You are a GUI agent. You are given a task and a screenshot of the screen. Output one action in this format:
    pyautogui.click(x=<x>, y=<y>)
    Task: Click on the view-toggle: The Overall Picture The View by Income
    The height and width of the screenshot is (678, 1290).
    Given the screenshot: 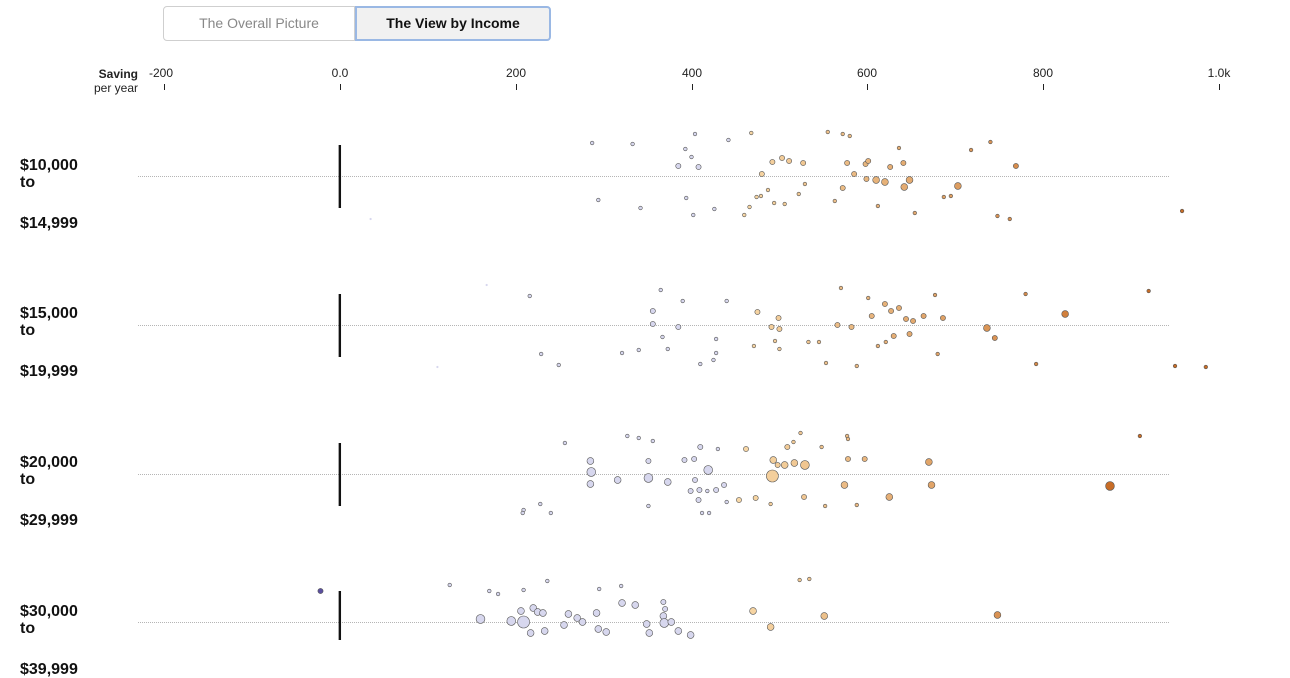 What is the action you would take?
    pyautogui.click(x=357, y=23)
    